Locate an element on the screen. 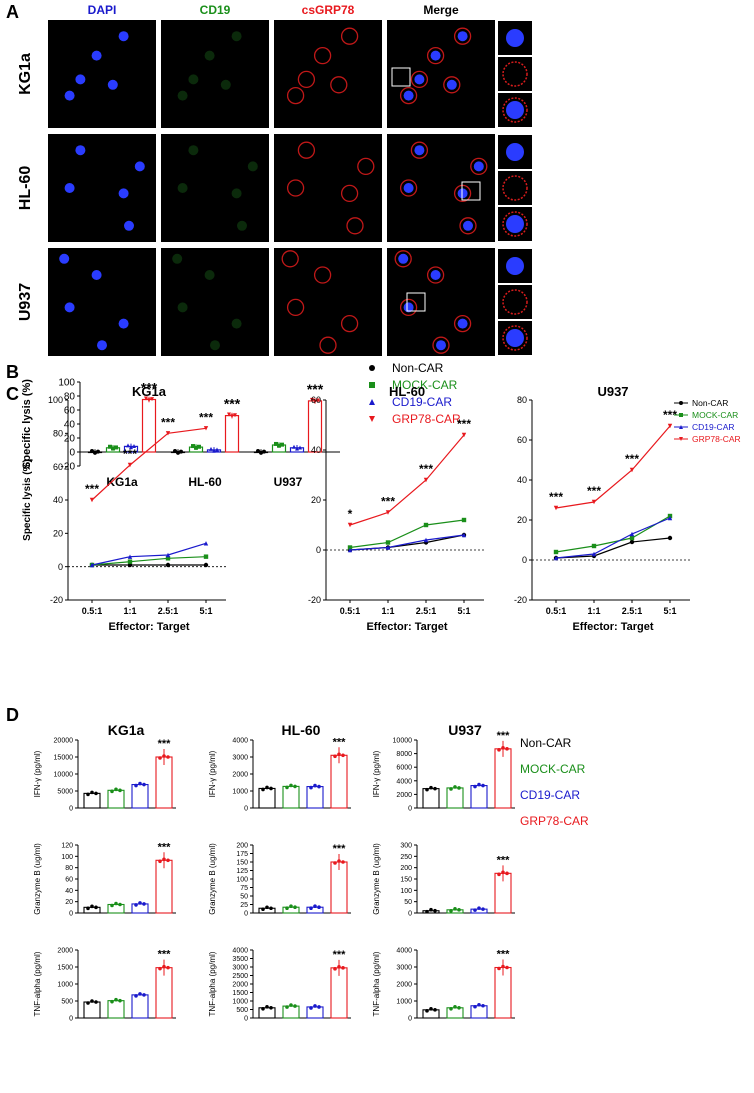  d-y-tick-label: 0 is located at coordinates (410, 1018).